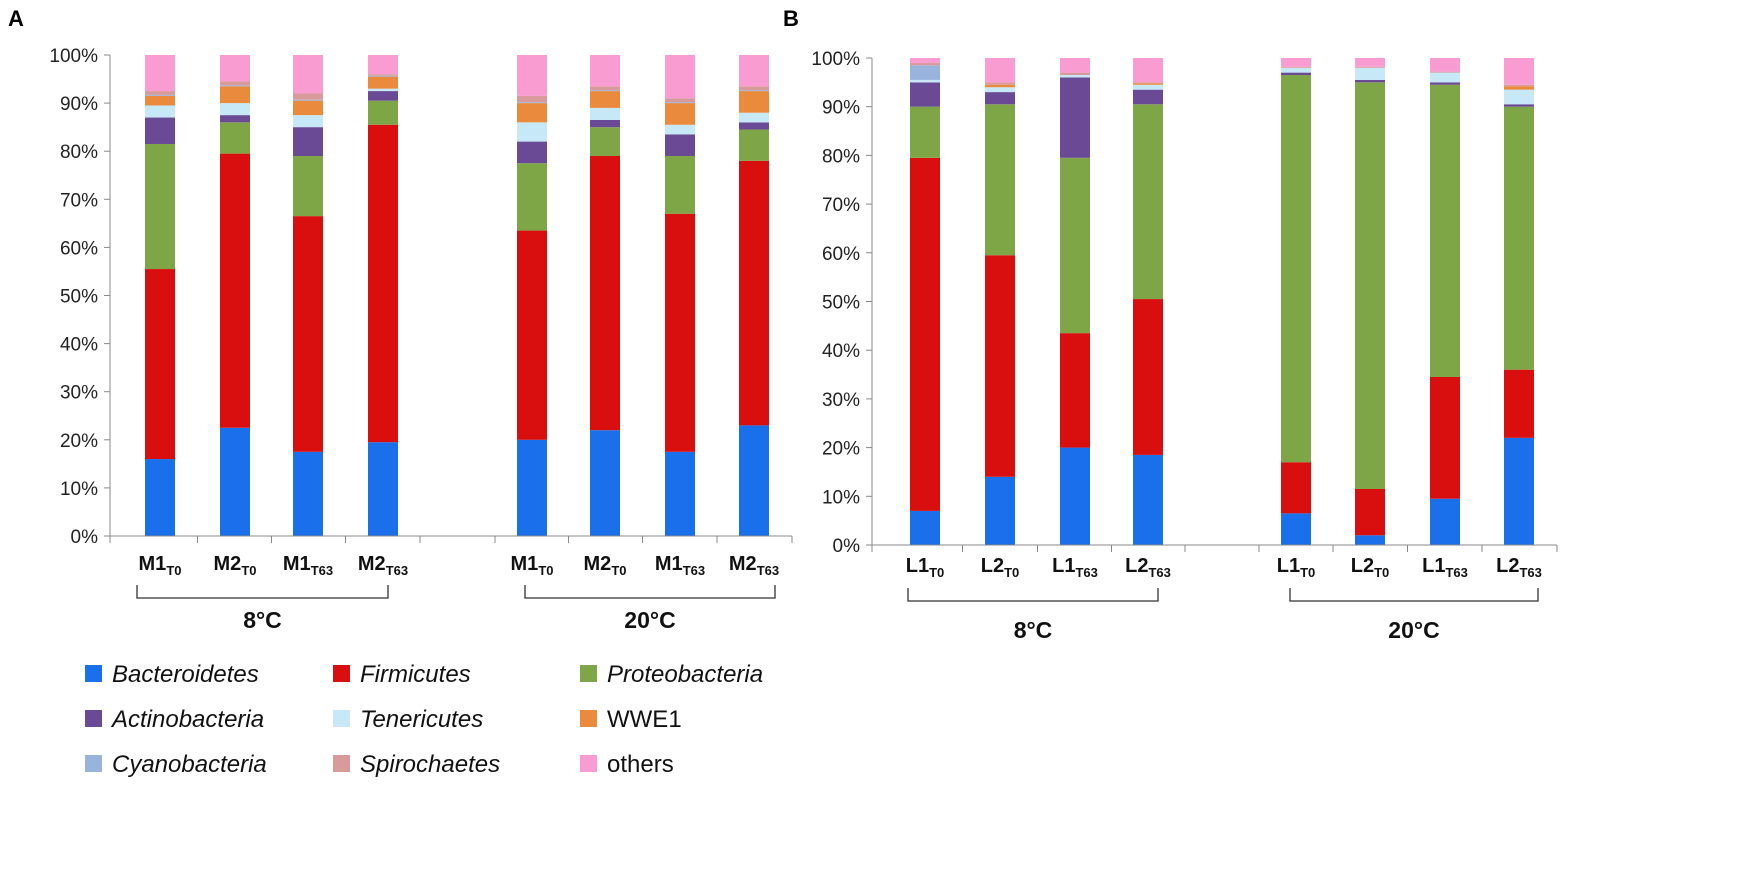 This screenshot has width=1750, height=873. I want to click on legend-swatch-proteobacteria, so click(588, 673).